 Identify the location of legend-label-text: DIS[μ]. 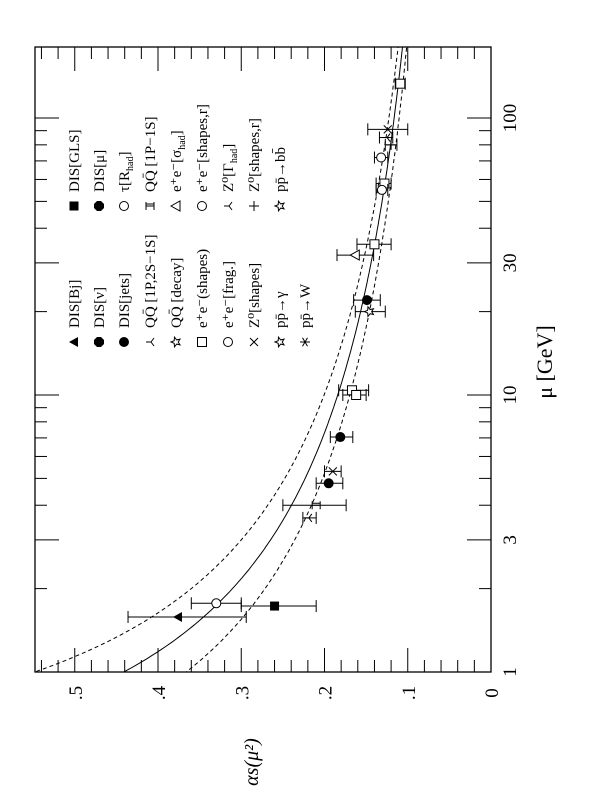
(100, 171).